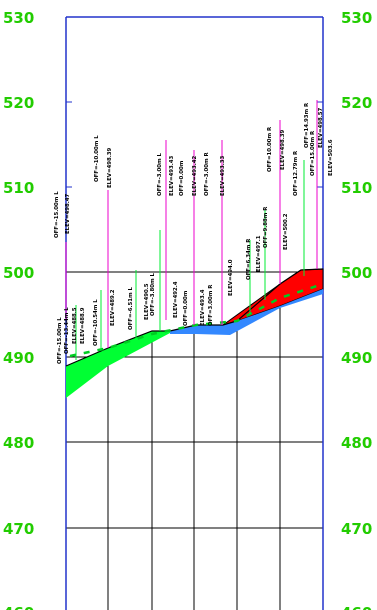  What do you see at coordinates (313, 153) in the screenshot?
I see `annotation-33: OFF=15.00m R` at bounding box center [313, 153].